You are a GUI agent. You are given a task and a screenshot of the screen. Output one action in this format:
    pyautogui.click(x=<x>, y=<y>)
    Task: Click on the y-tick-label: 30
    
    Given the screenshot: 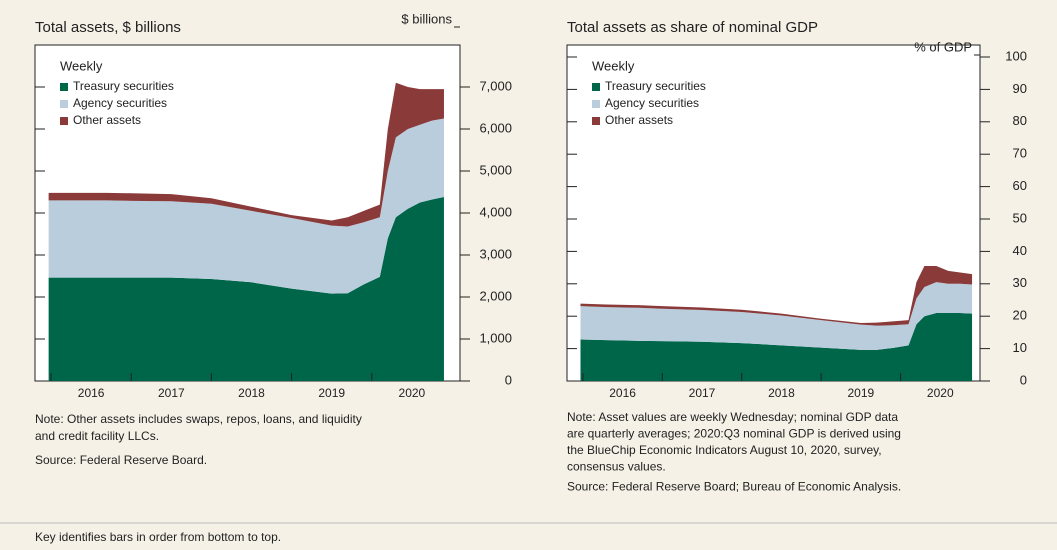 What is the action you would take?
    pyautogui.click(x=1020, y=282)
    